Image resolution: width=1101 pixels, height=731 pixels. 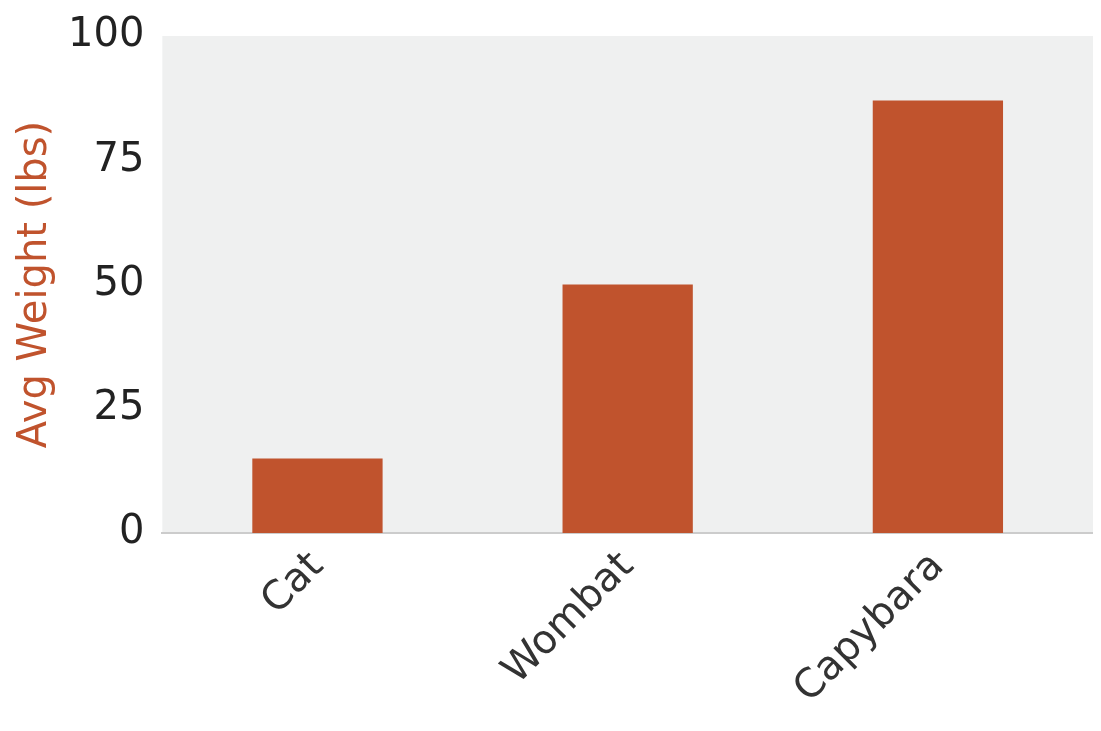 I want to click on y-tick-label: 25, so click(x=119, y=405).